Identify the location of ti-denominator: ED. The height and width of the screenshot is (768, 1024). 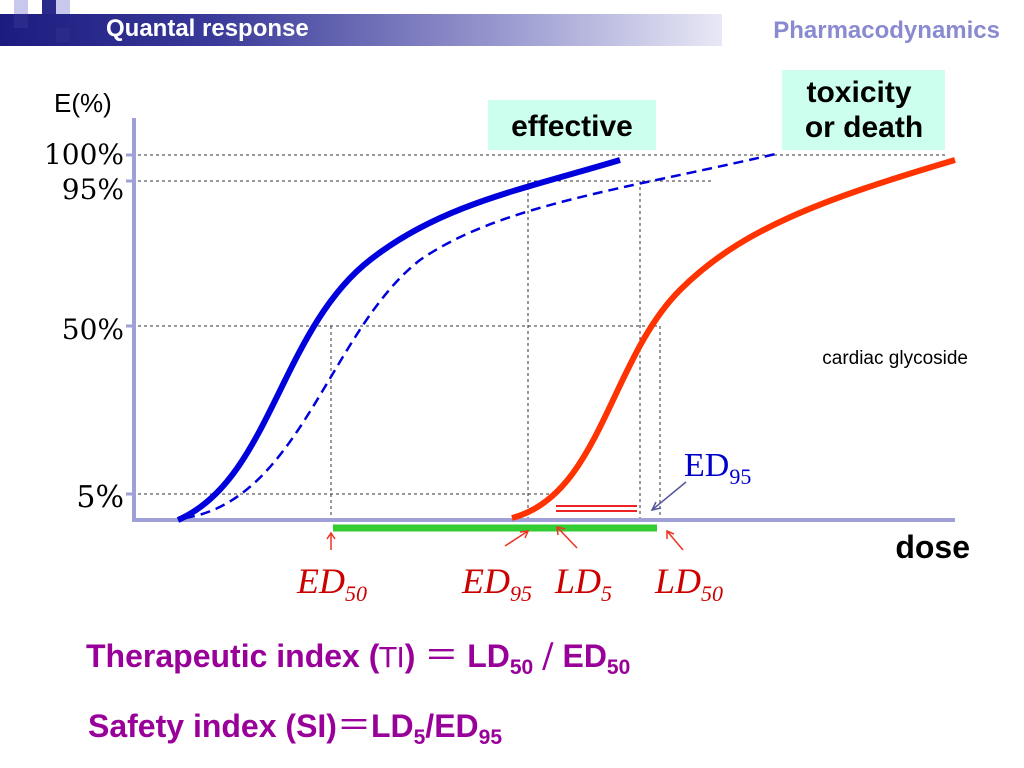
(584, 656).